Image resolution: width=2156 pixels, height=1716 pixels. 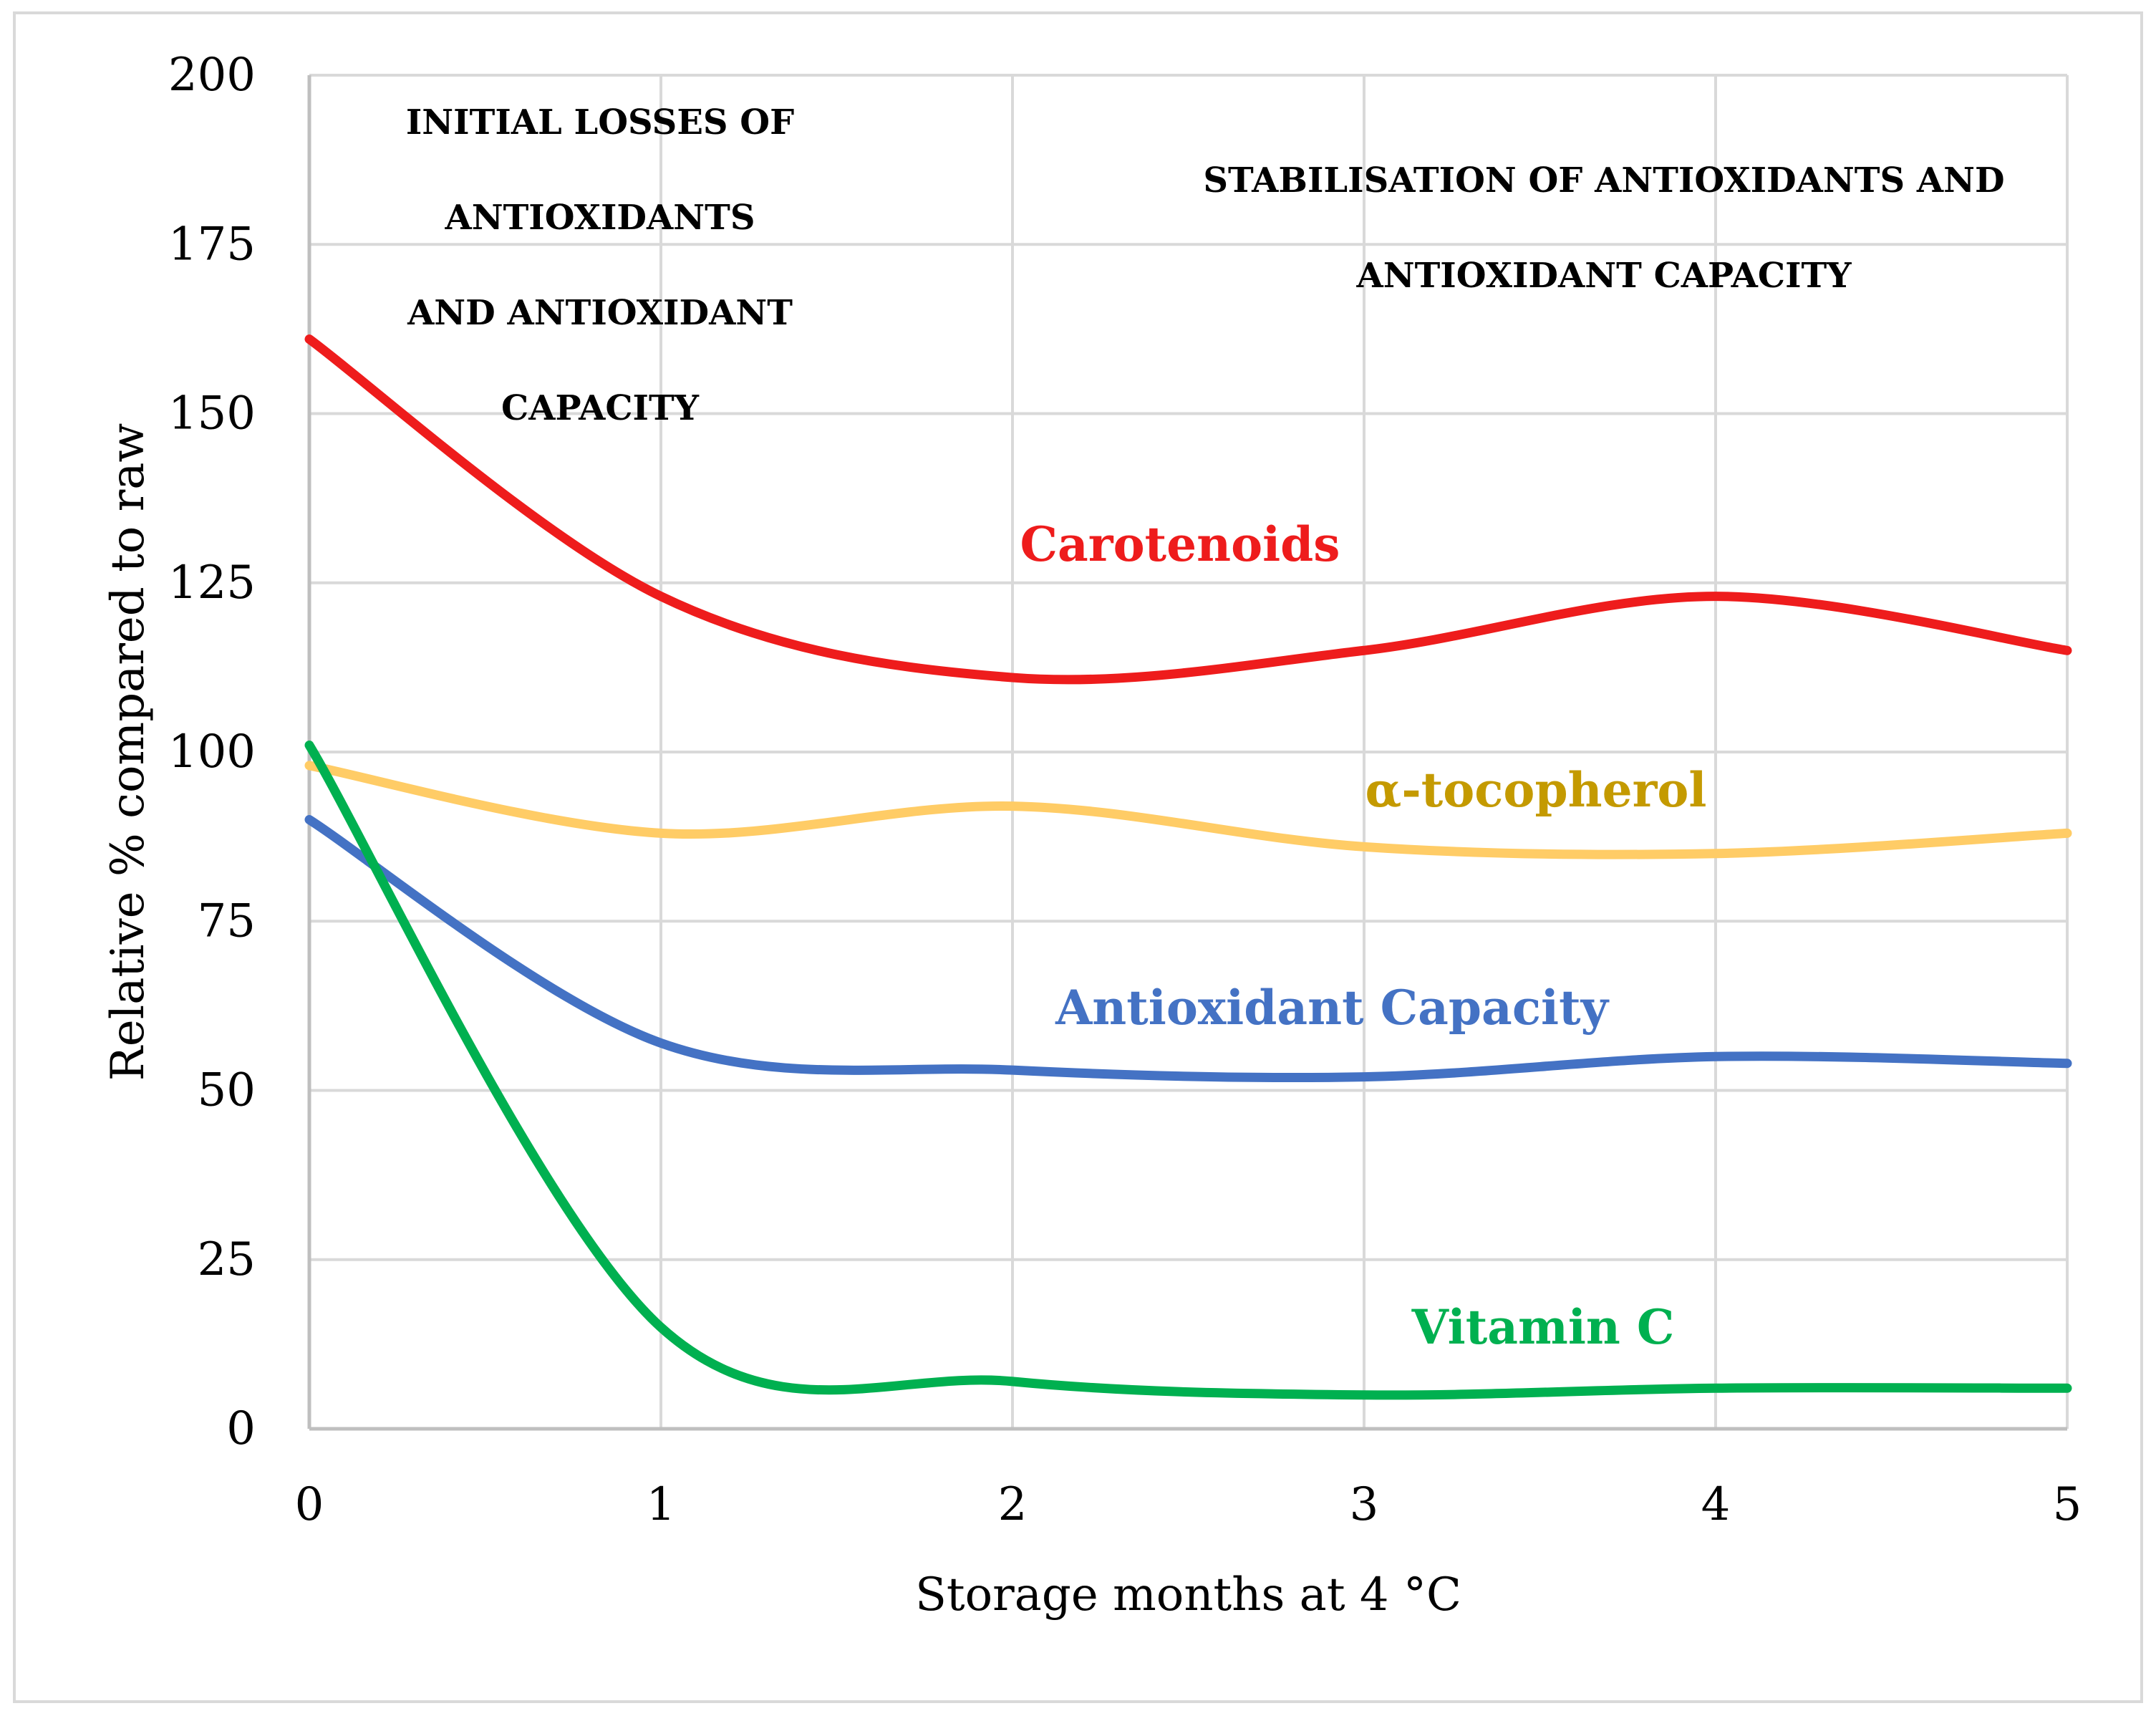 What do you see at coordinates (241, 1428) in the screenshot?
I see `y-tick-label: 0` at bounding box center [241, 1428].